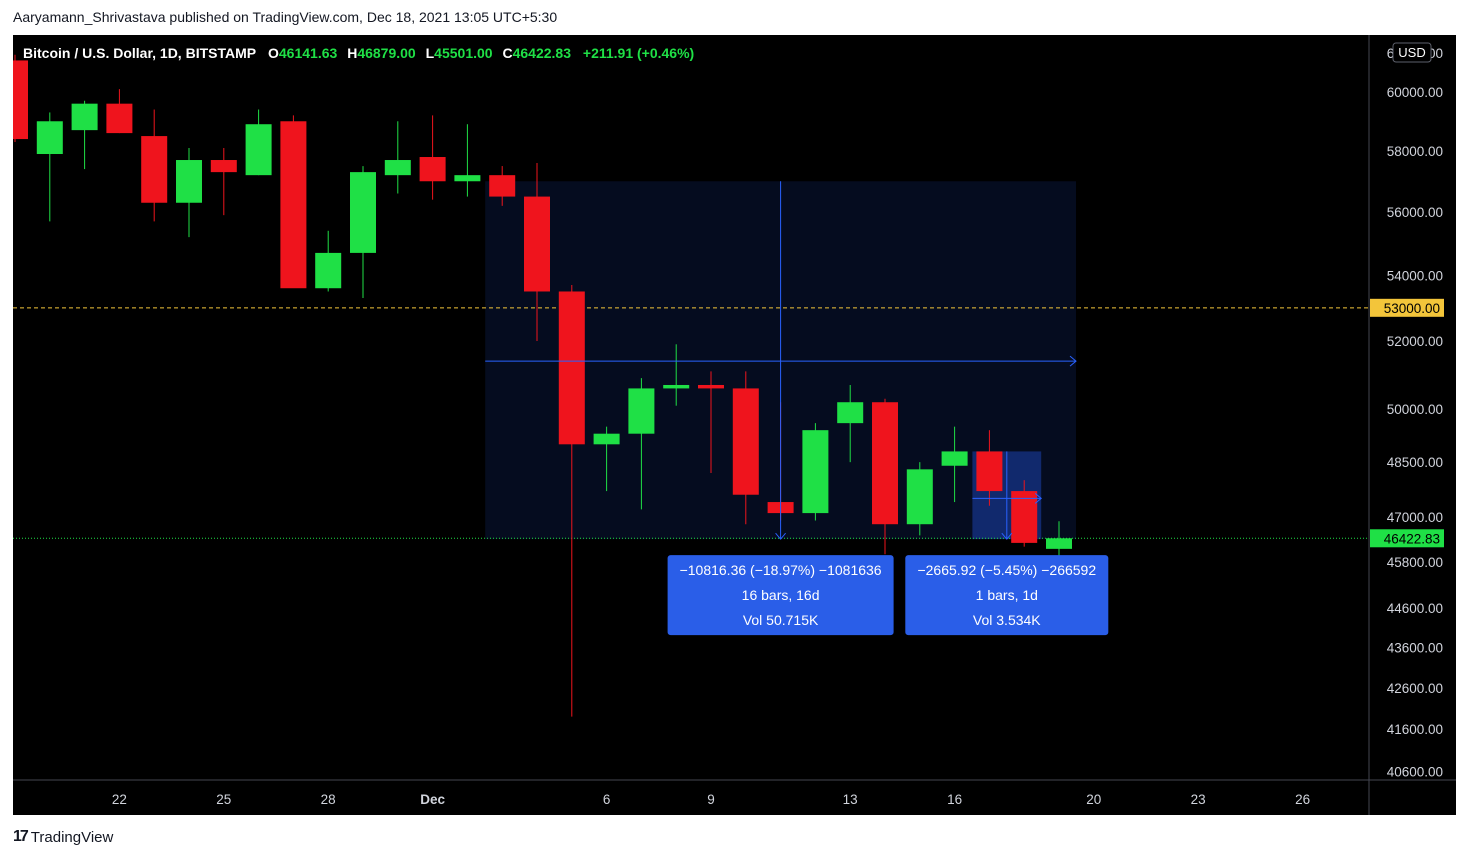 The height and width of the screenshot is (860, 1469). What do you see at coordinates (386, 53) in the screenshot?
I see `ohlc-high: 46879.00` at bounding box center [386, 53].